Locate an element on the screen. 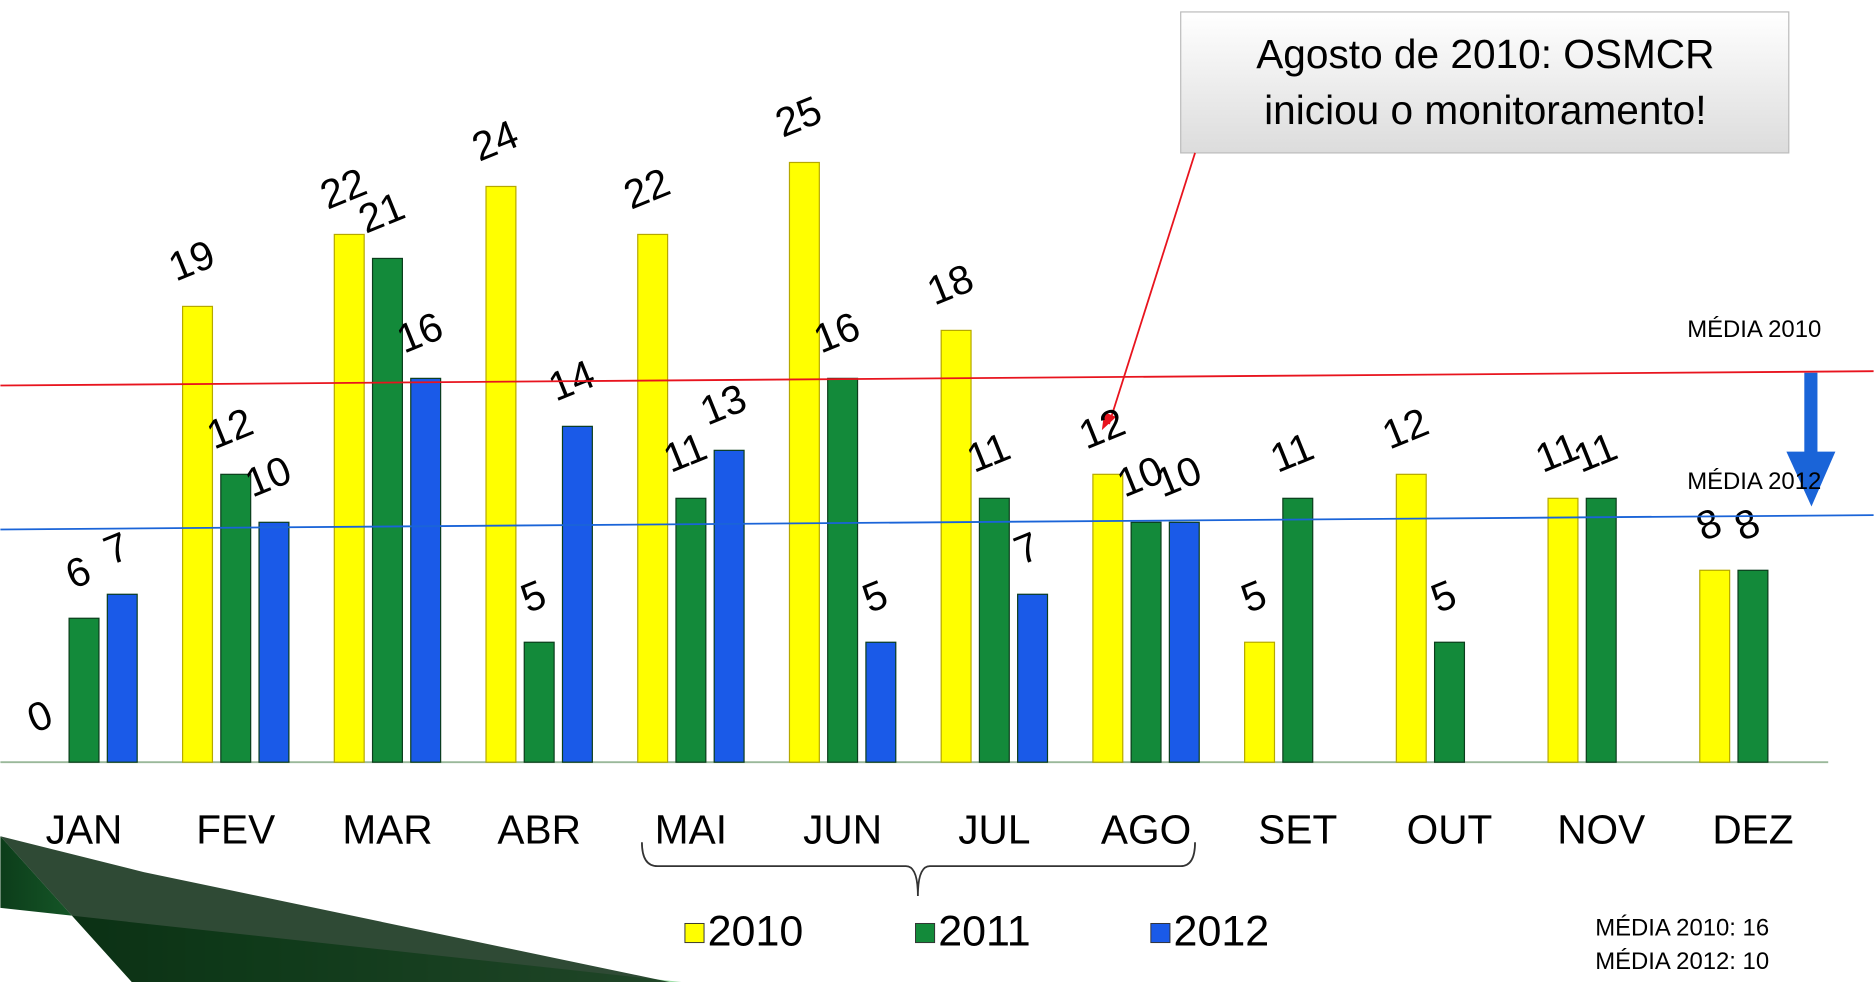 This screenshot has width=1874, height=982. legend-label: 2010 is located at coordinates (756, 932).